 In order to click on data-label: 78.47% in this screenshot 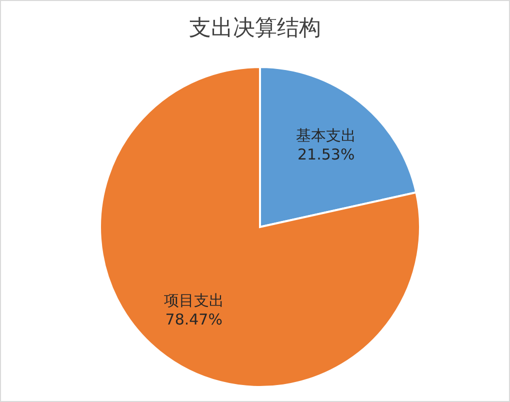, I will do `click(193, 319)`.